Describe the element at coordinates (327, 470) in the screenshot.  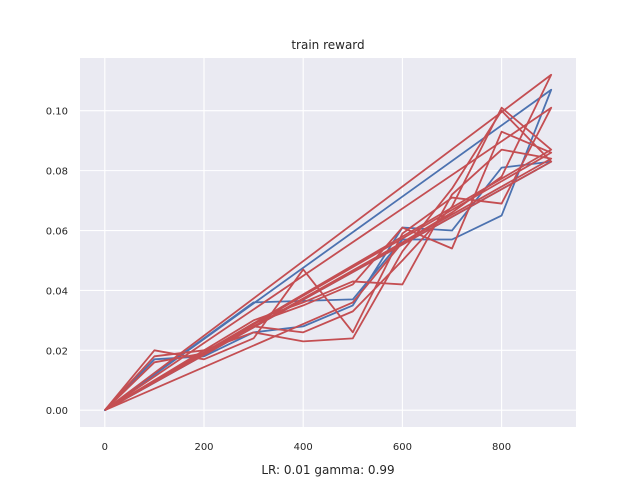
I see `x-axis-label: LR: 0.01 gamma: 0.99` at that location.